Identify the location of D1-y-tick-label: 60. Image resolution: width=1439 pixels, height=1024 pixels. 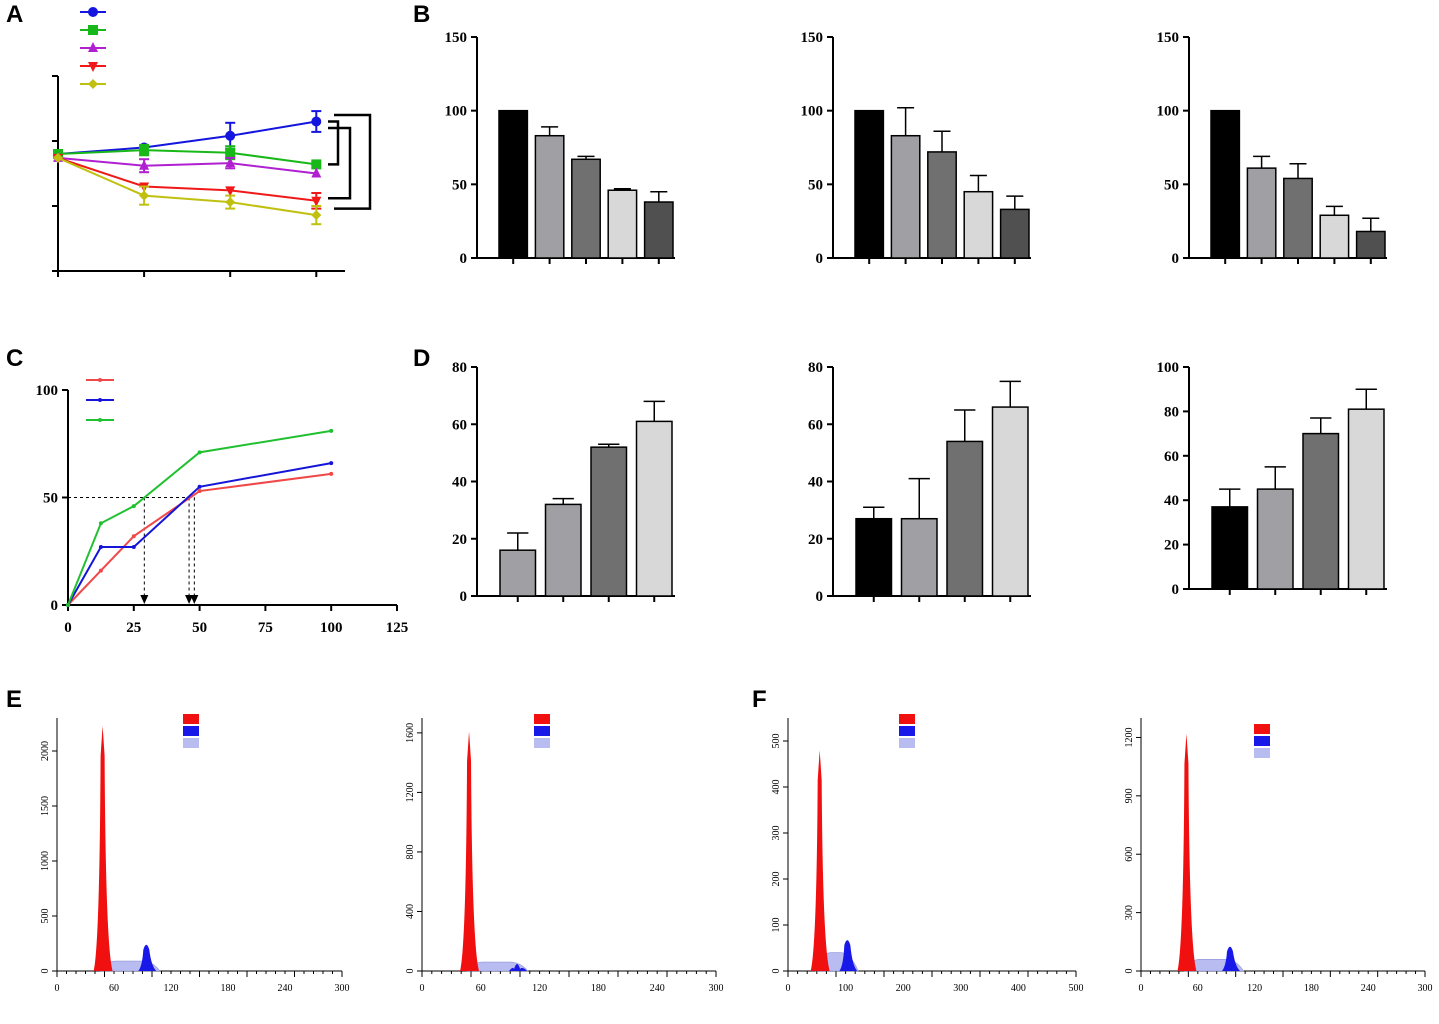
(459, 425).